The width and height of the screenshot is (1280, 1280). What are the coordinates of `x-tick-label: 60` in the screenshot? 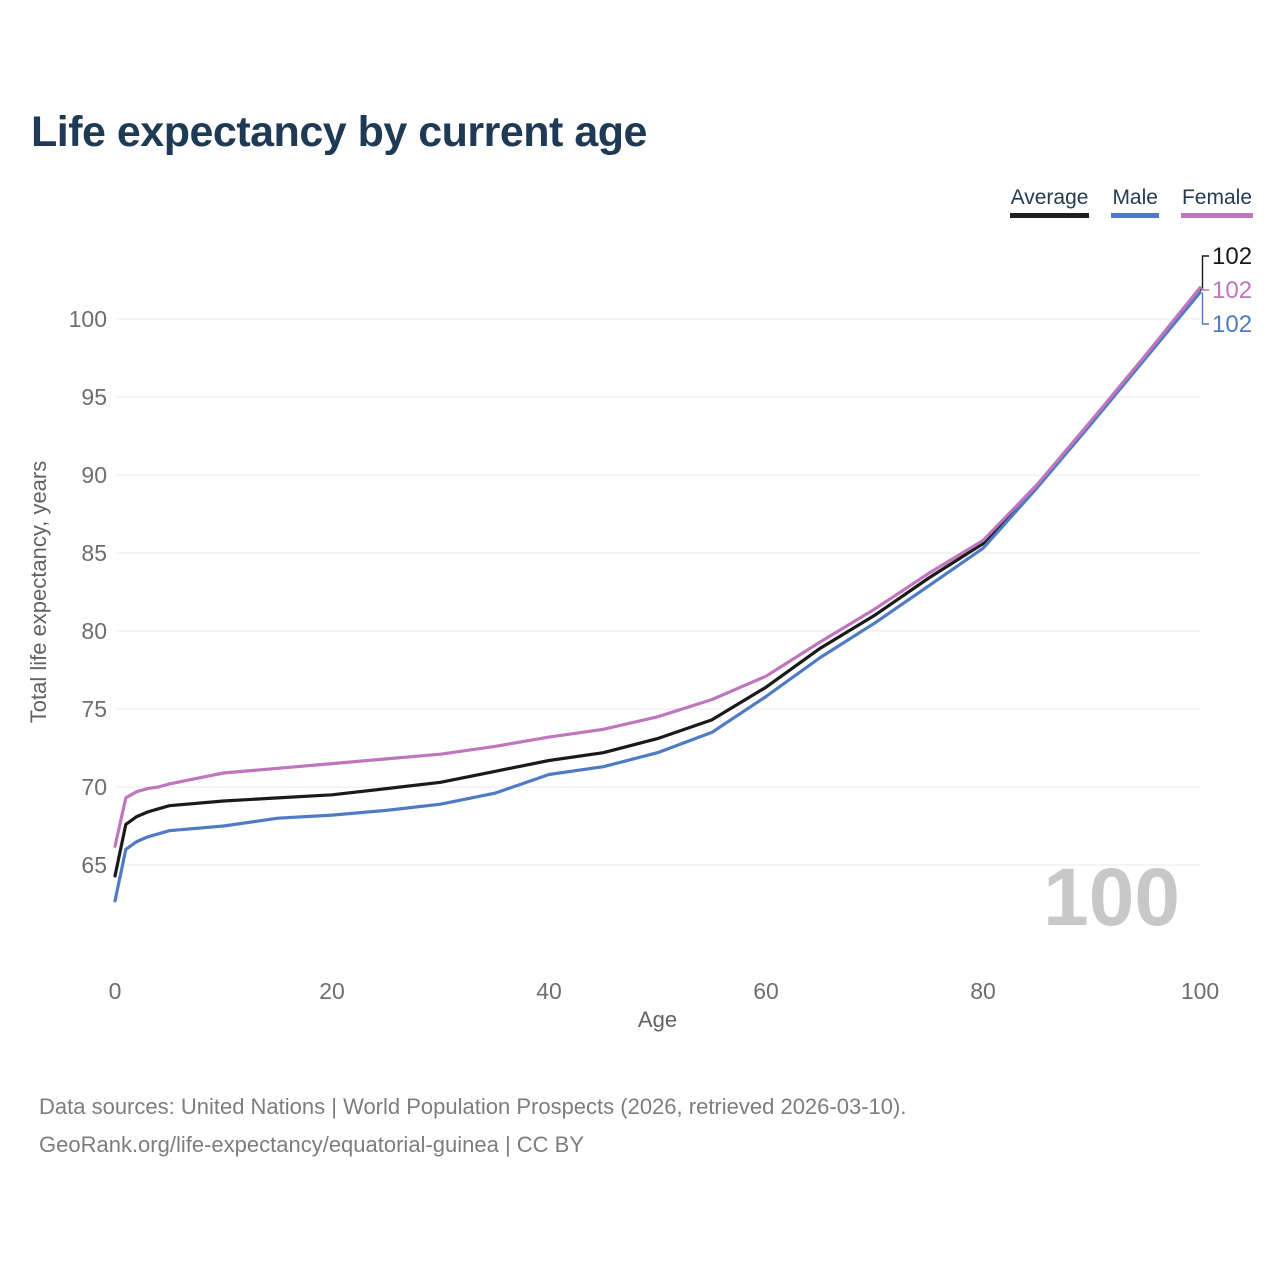 It's located at (766, 991).